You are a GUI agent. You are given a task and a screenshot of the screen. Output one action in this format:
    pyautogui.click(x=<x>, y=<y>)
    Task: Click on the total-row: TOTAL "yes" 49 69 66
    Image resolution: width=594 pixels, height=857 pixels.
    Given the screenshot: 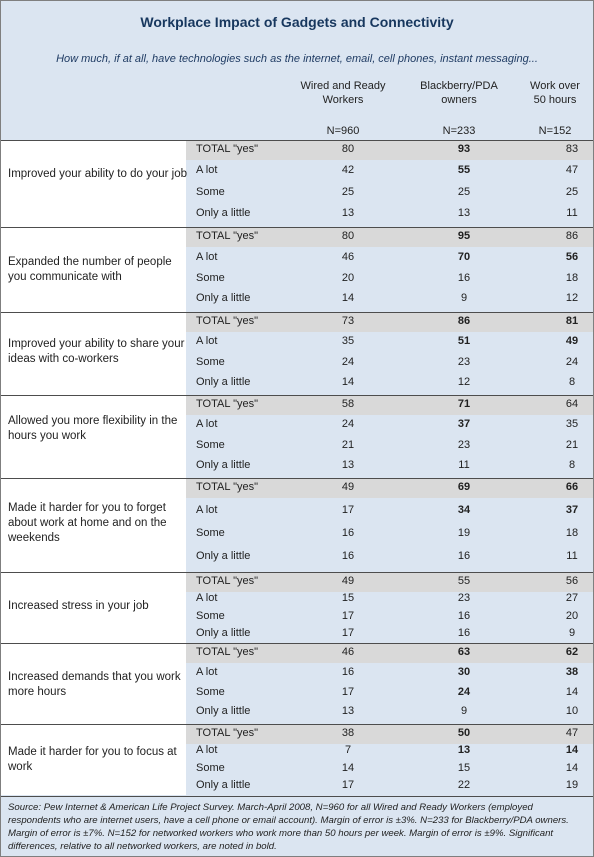 What is the action you would take?
    pyautogui.click(x=389, y=488)
    